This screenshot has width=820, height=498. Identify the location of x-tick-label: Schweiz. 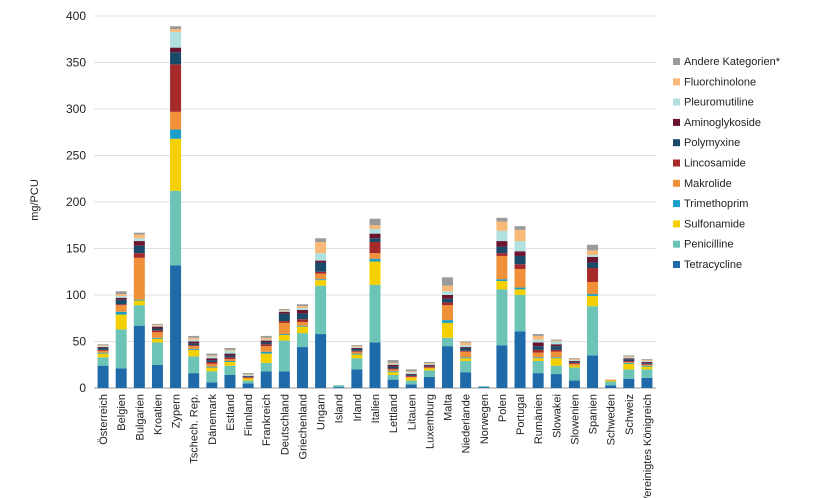
(630, 414).